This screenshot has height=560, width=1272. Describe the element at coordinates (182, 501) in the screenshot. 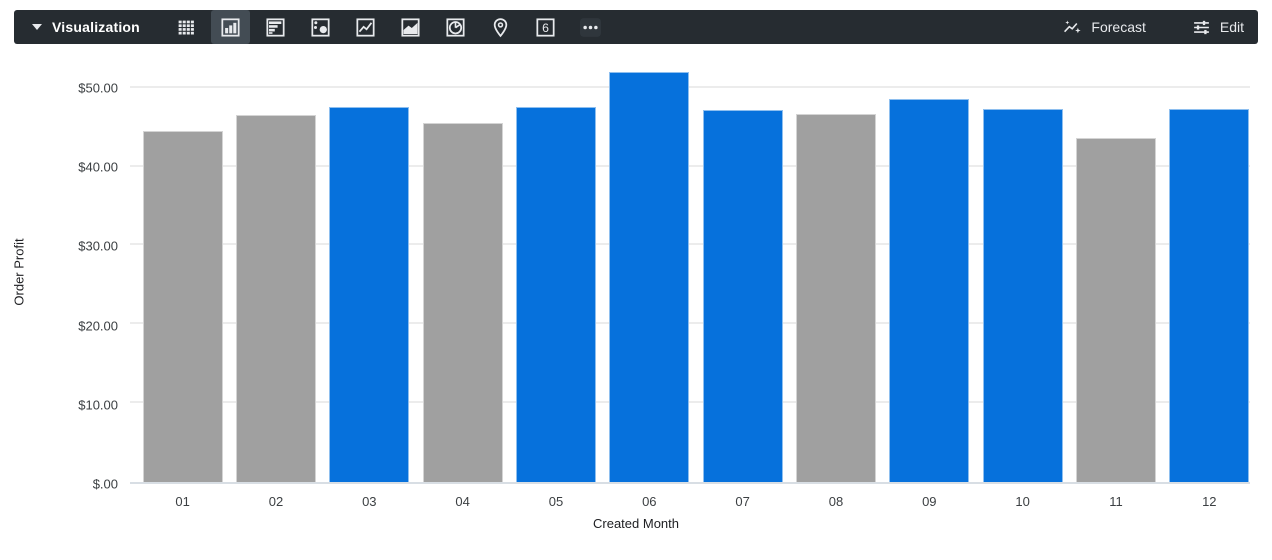

I see `x-tick-label: 01` at that location.